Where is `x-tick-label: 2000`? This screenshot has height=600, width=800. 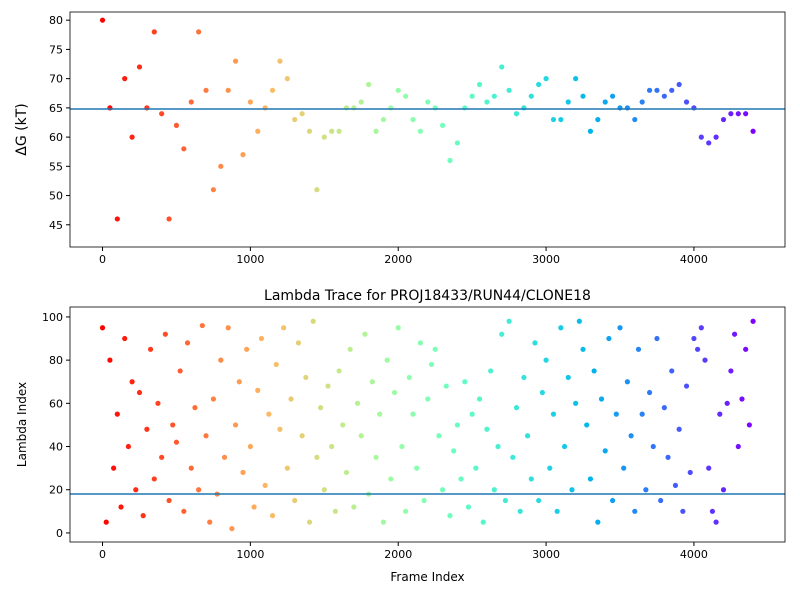 x-tick-label: 2000 is located at coordinates (398, 259).